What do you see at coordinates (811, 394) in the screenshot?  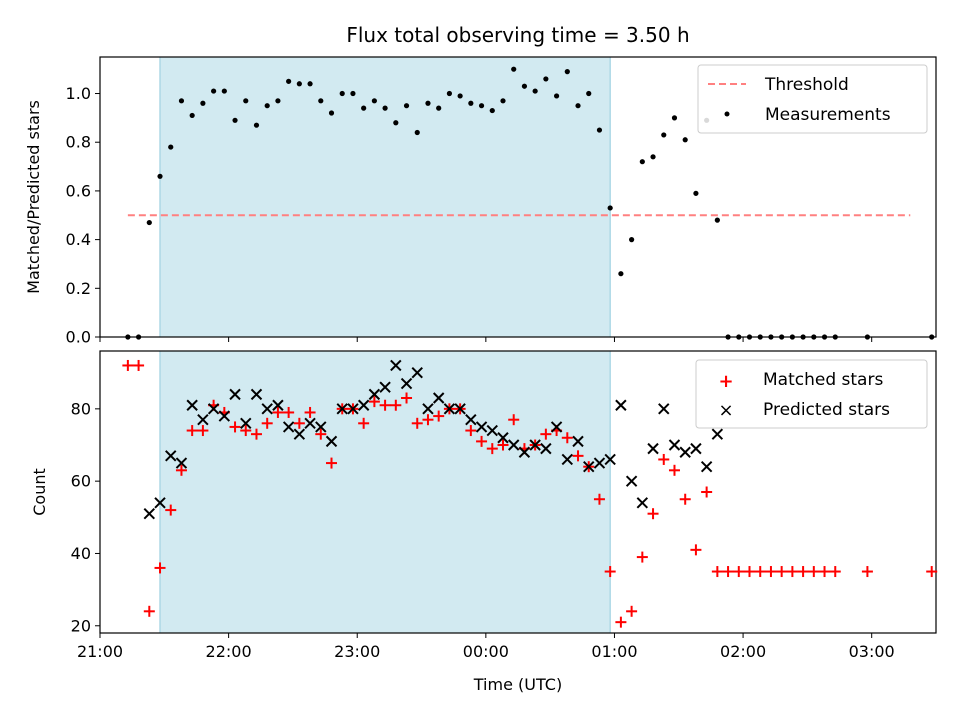 I see `bottom-panel-legend: + Matched stars × Predicted stars` at bounding box center [811, 394].